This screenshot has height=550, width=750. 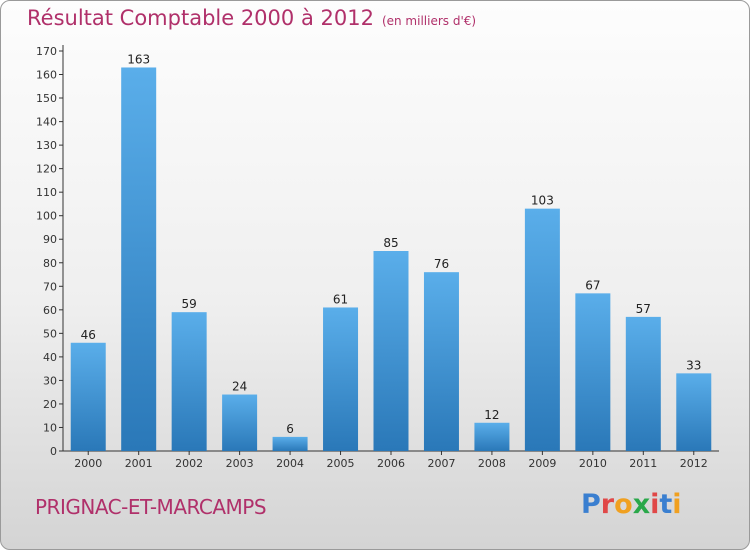 I want to click on proxiti-logo: Proxiti, so click(x=631, y=504).